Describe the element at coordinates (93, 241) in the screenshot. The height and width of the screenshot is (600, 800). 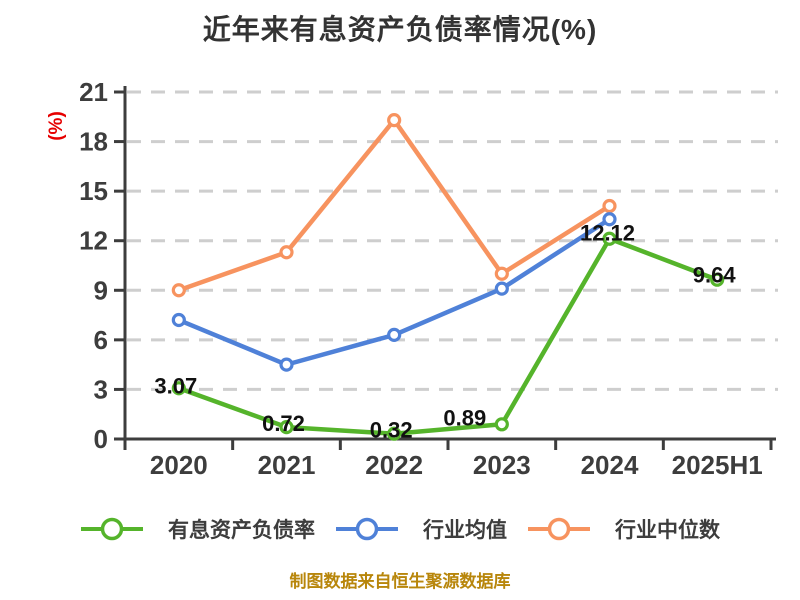
I see `y-tick-label: 12` at that location.